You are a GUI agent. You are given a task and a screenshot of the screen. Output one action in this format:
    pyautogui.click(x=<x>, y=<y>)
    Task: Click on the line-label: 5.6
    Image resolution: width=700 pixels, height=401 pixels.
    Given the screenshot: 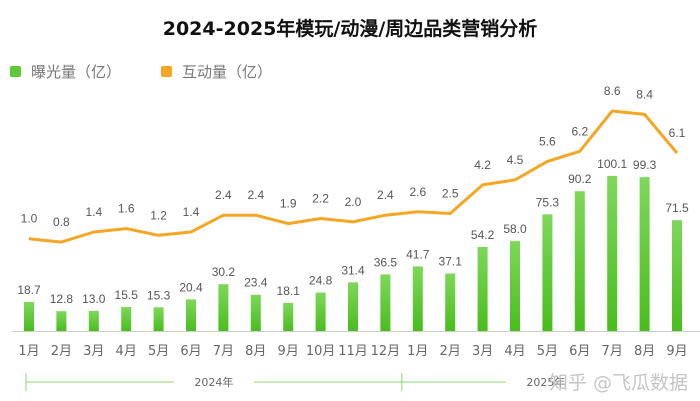 What is the action you would take?
    pyautogui.click(x=547, y=141)
    